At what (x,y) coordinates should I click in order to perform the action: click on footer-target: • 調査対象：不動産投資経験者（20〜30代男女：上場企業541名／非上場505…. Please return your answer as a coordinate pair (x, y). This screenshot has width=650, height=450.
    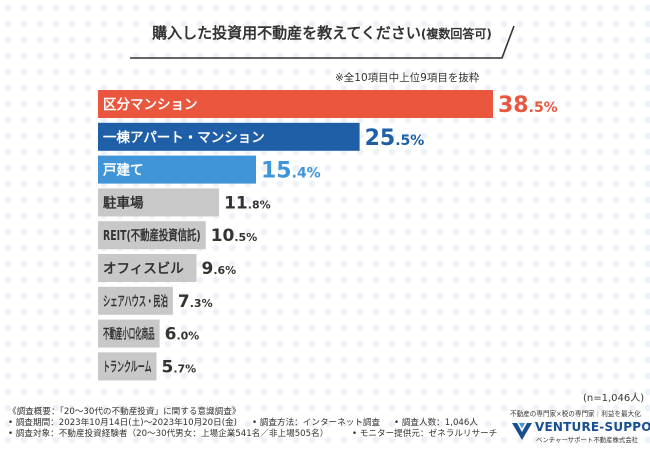
    Looking at the image, I should click on (168, 434).